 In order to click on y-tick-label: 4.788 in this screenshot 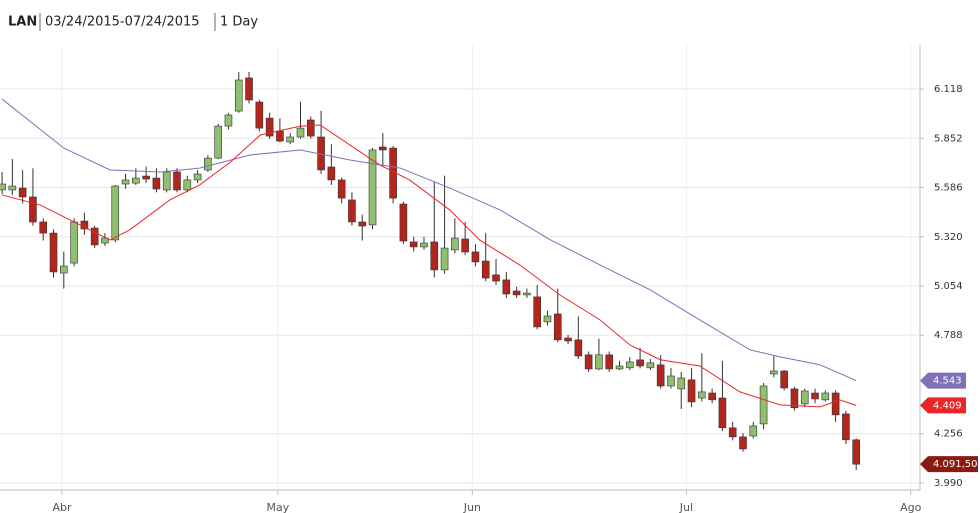, I will do `click(948, 335)`.